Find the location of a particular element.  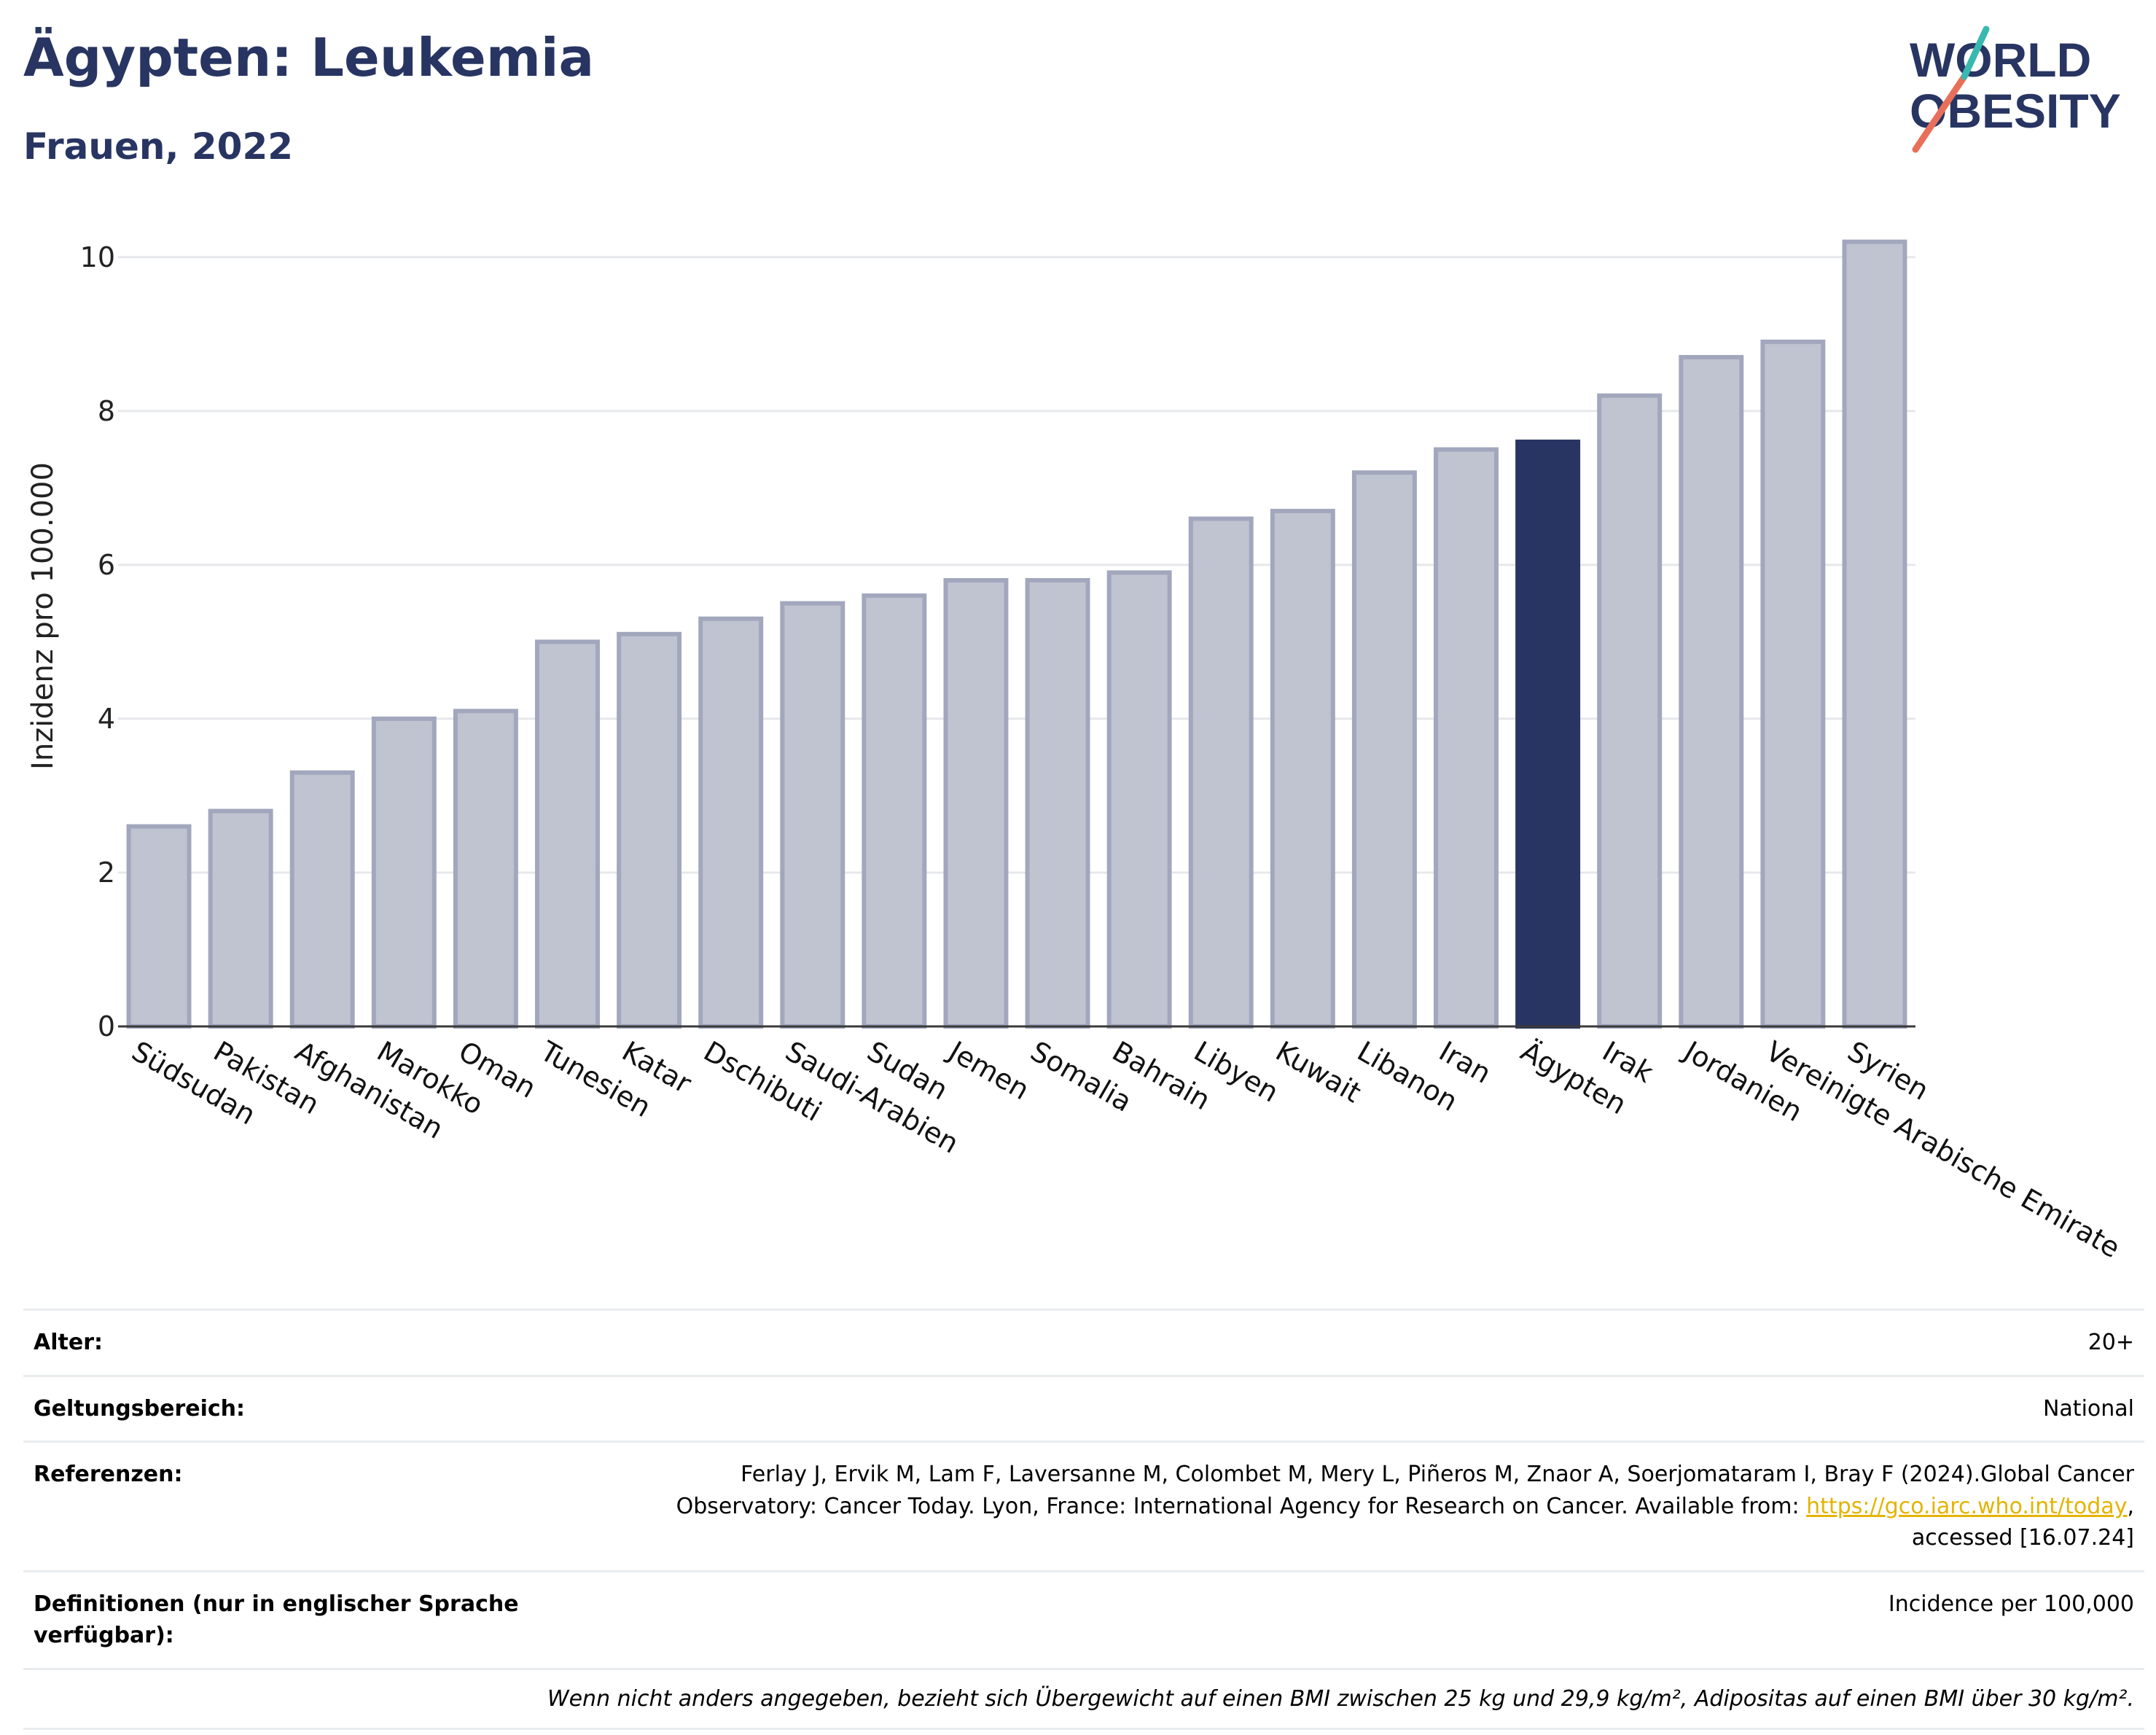

info-label-scope: Geltungsbereich: is located at coordinates (140, 1408).